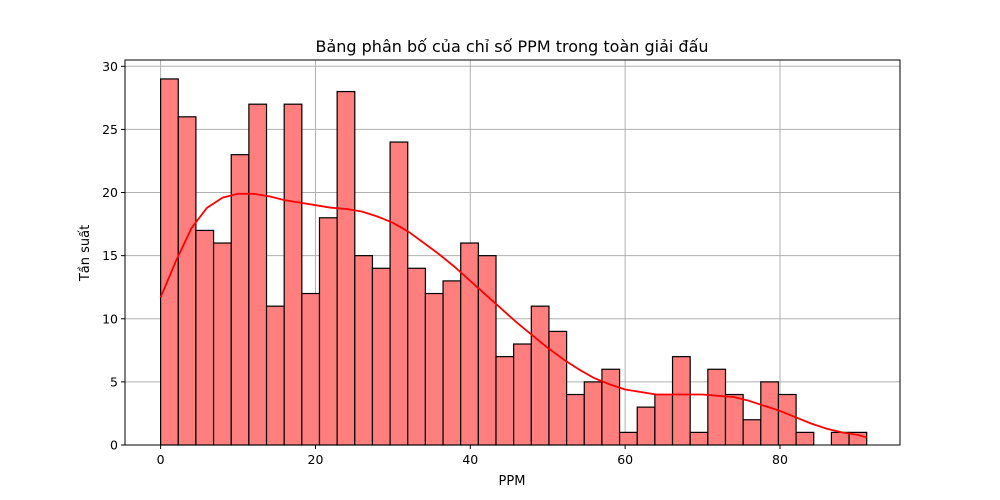 This screenshot has height=500, width=1000. What do you see at coordinates (110, 66) in the screenshot?
I see `y-tick-label: 30` at bounding box center [110, 66].